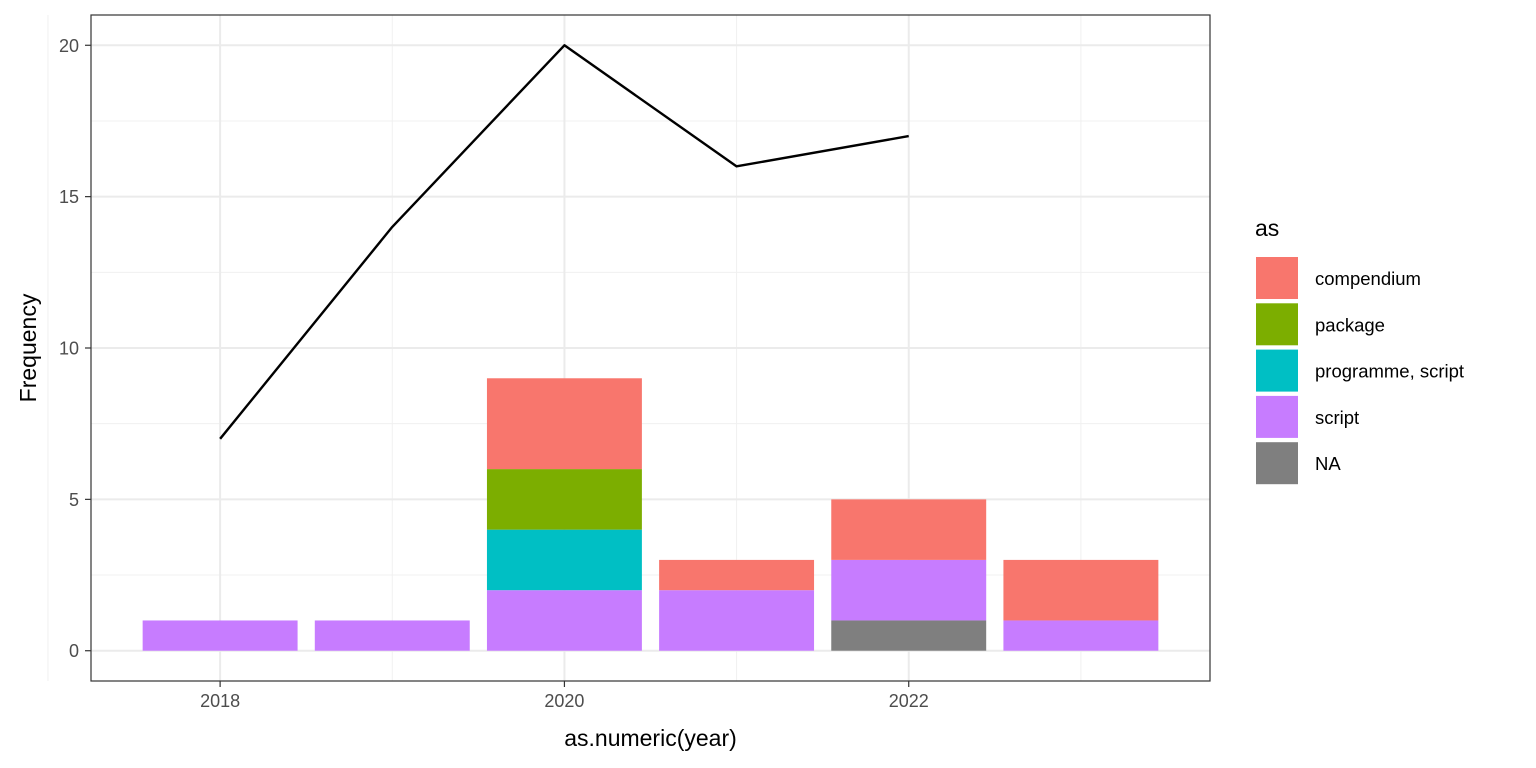  I want to click on legend-label: NA, so click(1328, 463).